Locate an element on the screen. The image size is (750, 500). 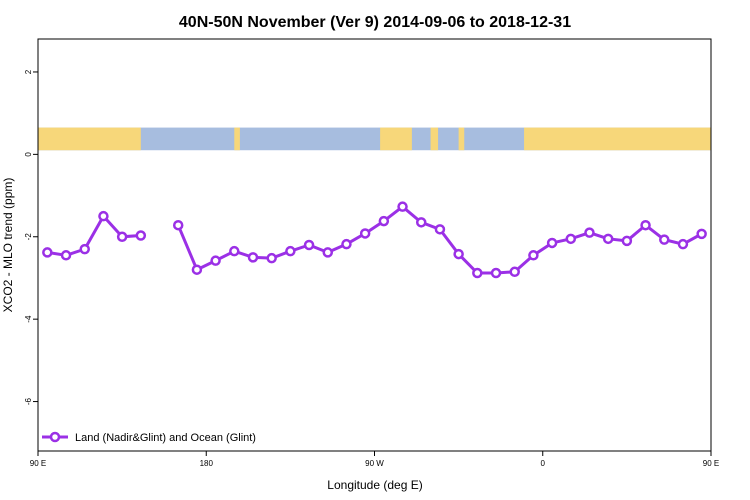
x-tick-label: 0 is located at coordinates (543, 463).